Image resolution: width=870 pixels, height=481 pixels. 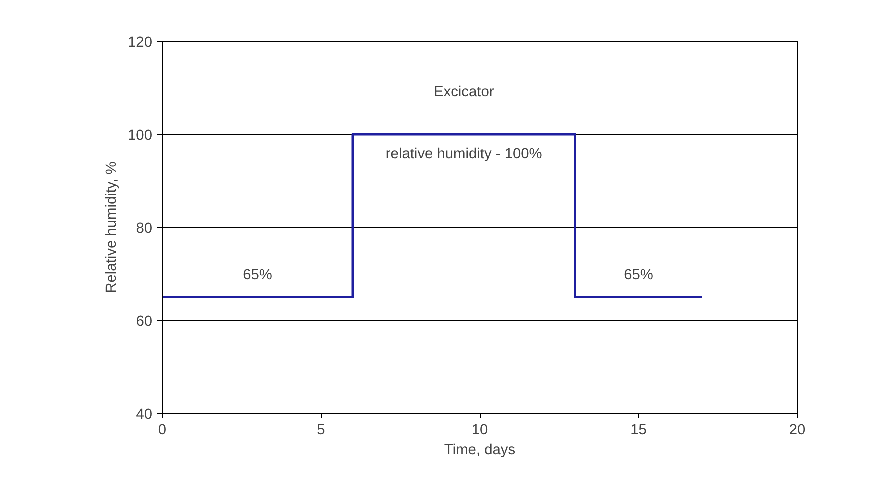 What do you see at coordinates (144, 229) in the screenshot?
I see `y-tick-label: 80` at bounding box center [144, 229].